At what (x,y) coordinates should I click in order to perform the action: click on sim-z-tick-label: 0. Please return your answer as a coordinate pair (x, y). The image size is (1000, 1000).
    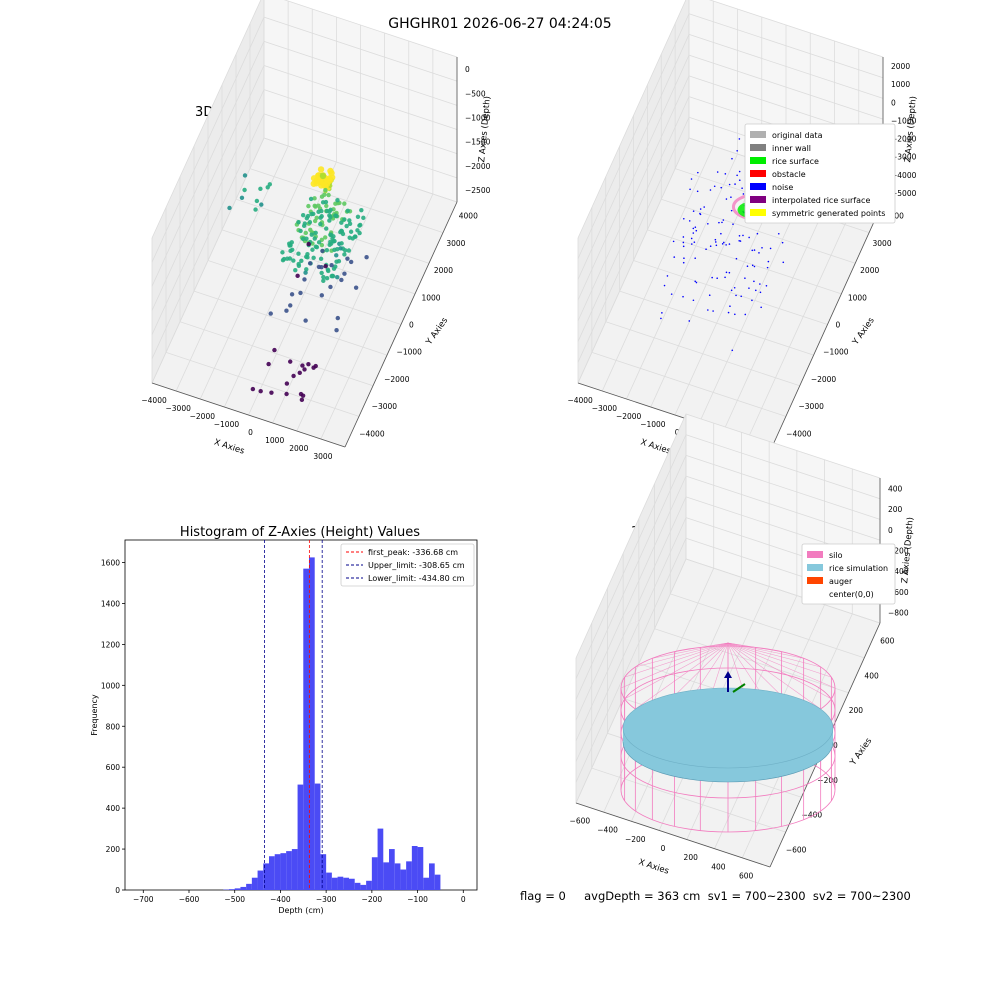
    Looking at the image, I should click on (890, 530).